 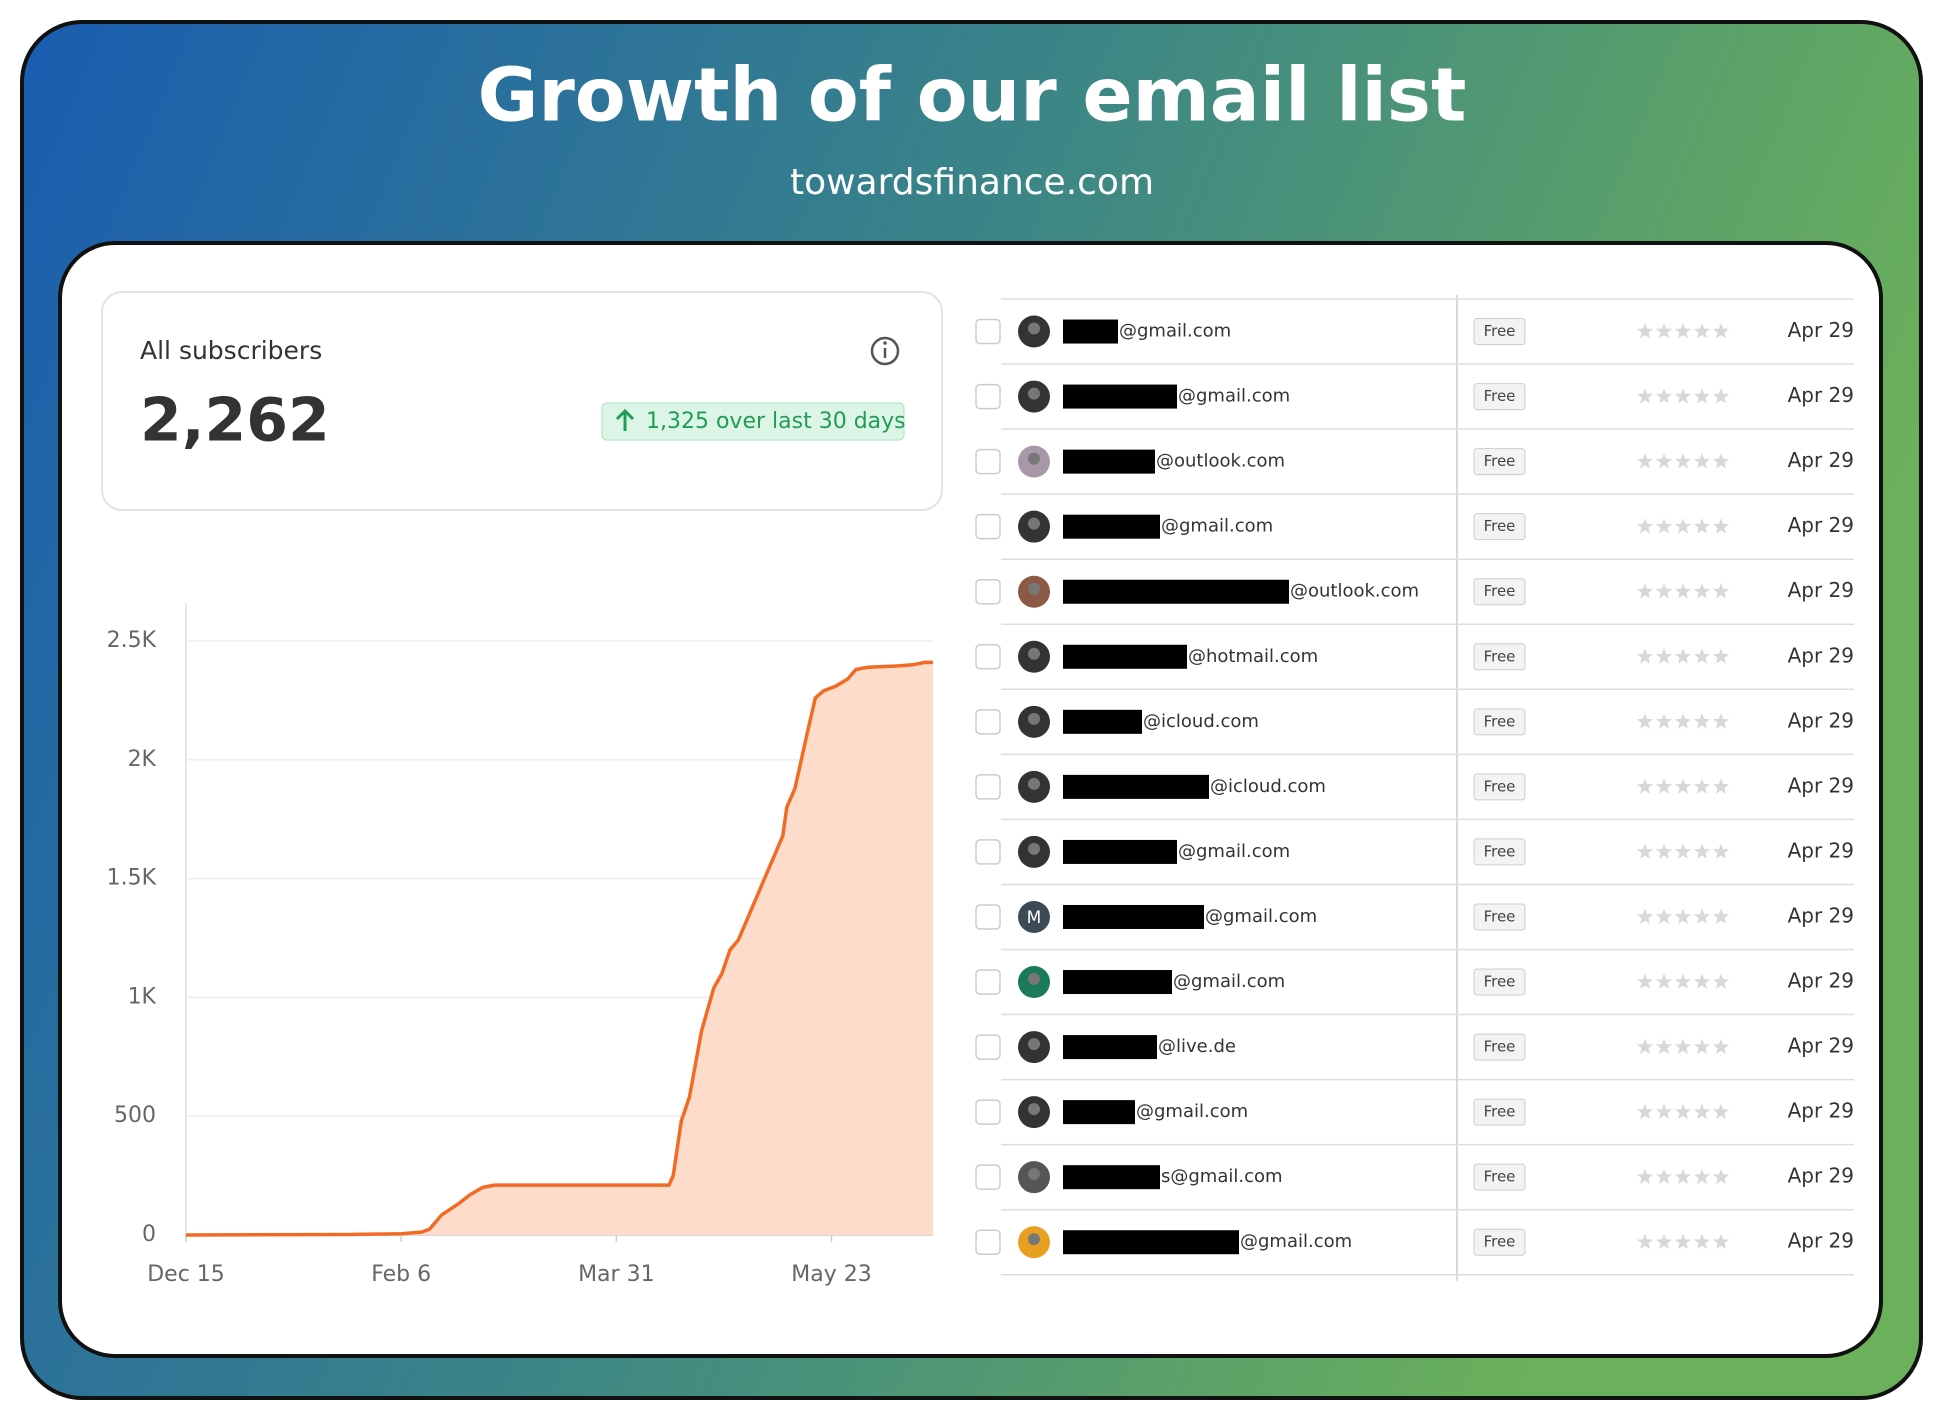 I want to click on avatar, so click(x=1034, y=916).